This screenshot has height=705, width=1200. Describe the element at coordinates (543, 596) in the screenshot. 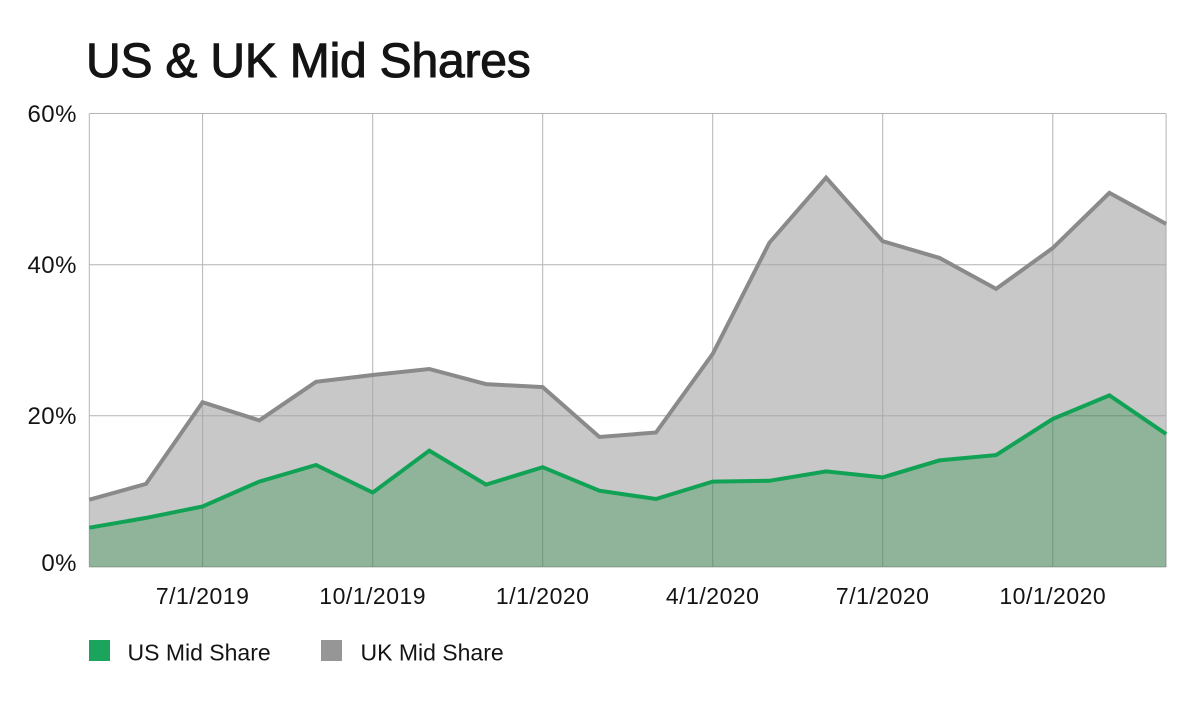

I see `svg-text: 1/1/2020` at that location.